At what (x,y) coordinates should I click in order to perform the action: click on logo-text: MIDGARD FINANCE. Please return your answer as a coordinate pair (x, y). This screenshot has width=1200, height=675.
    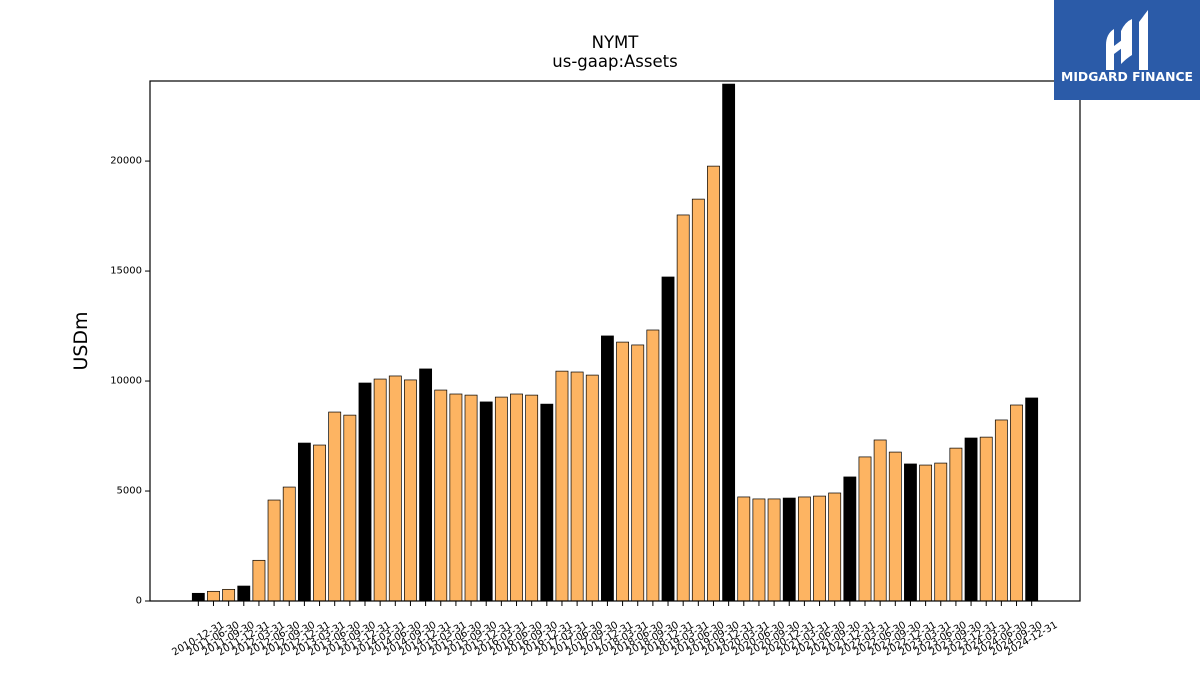
    Looking at the image, I should click on (1127, 77).